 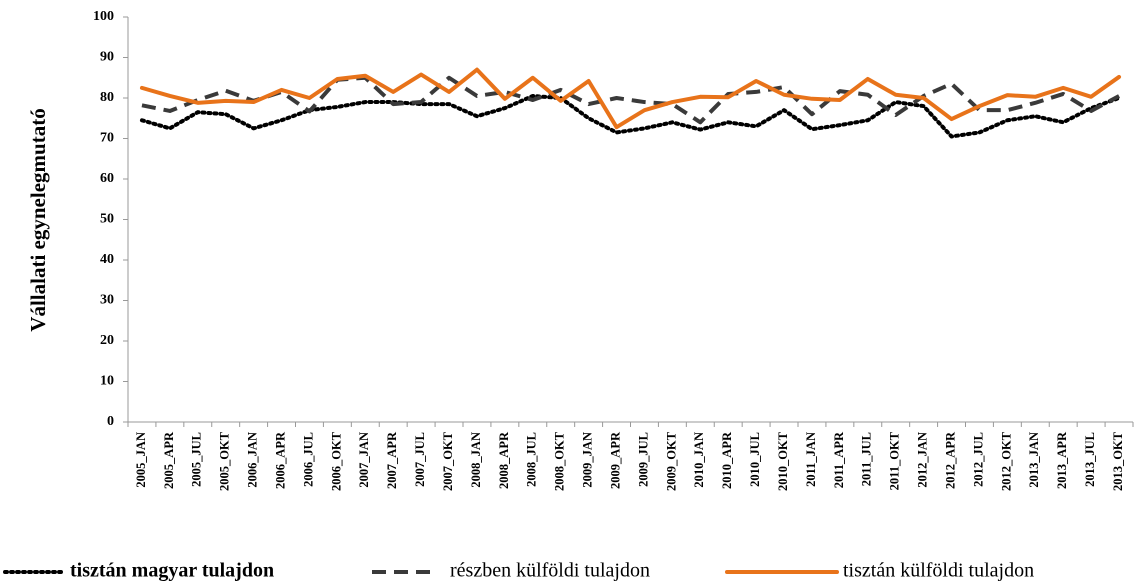 What do you see at coordinates (107, 340) in the screenshot?
I see `y-tick-label: 20` at bounding box center [107, 340].